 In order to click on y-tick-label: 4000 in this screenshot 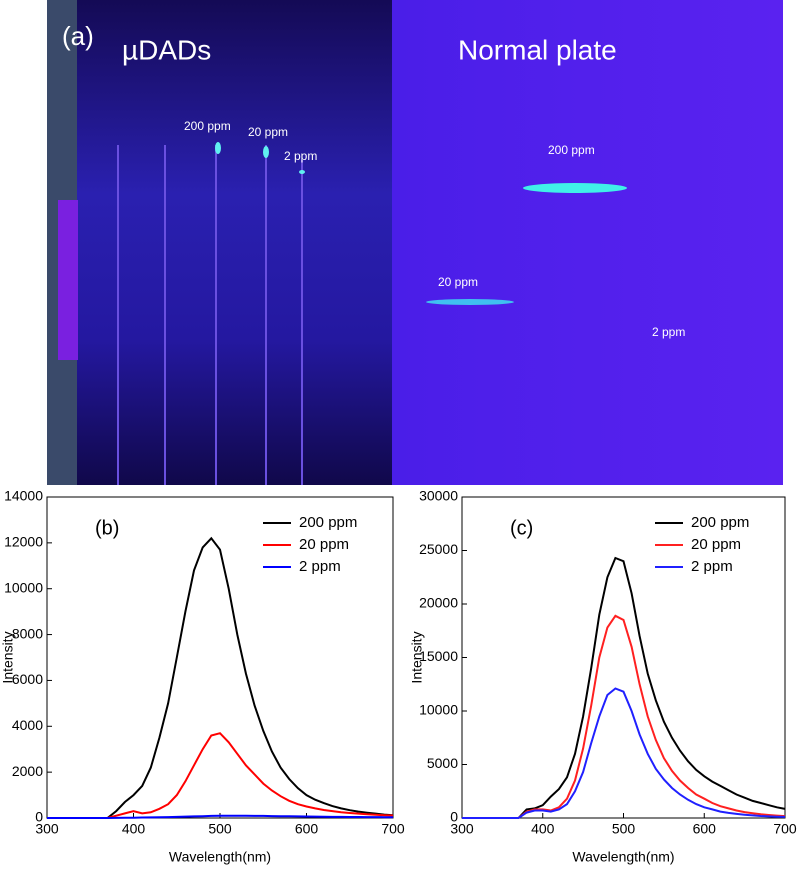, I will do `click(27, 725)`.